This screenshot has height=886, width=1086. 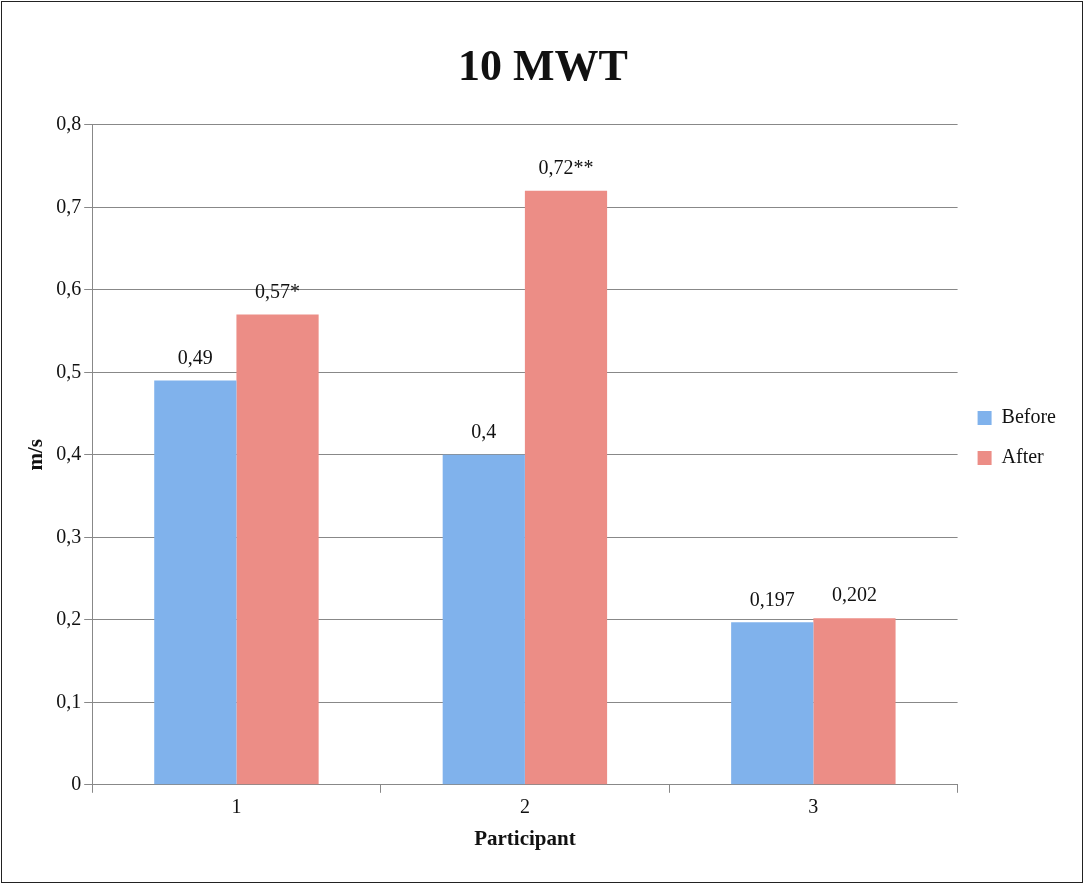 What do you see at coordinates (566, 167) in the screenshot?
I see `data-label: 0,72**` at bounding box center [566, 167].